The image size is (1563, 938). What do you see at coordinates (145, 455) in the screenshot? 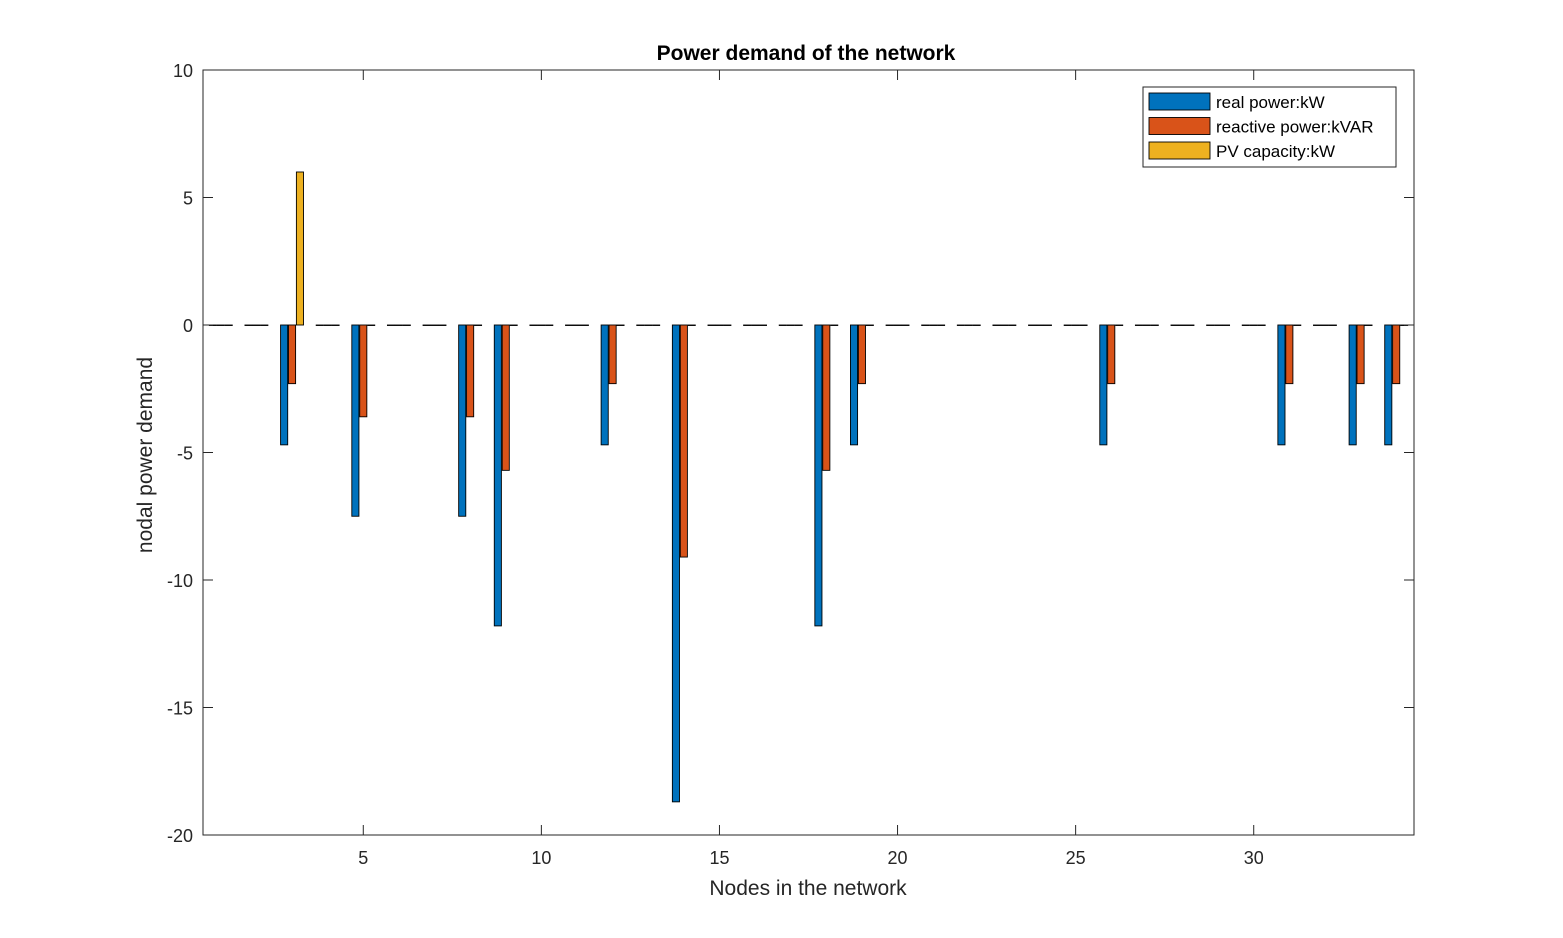
I see `y-axis-title: nodal power demand` at bounding box center [145, 455].